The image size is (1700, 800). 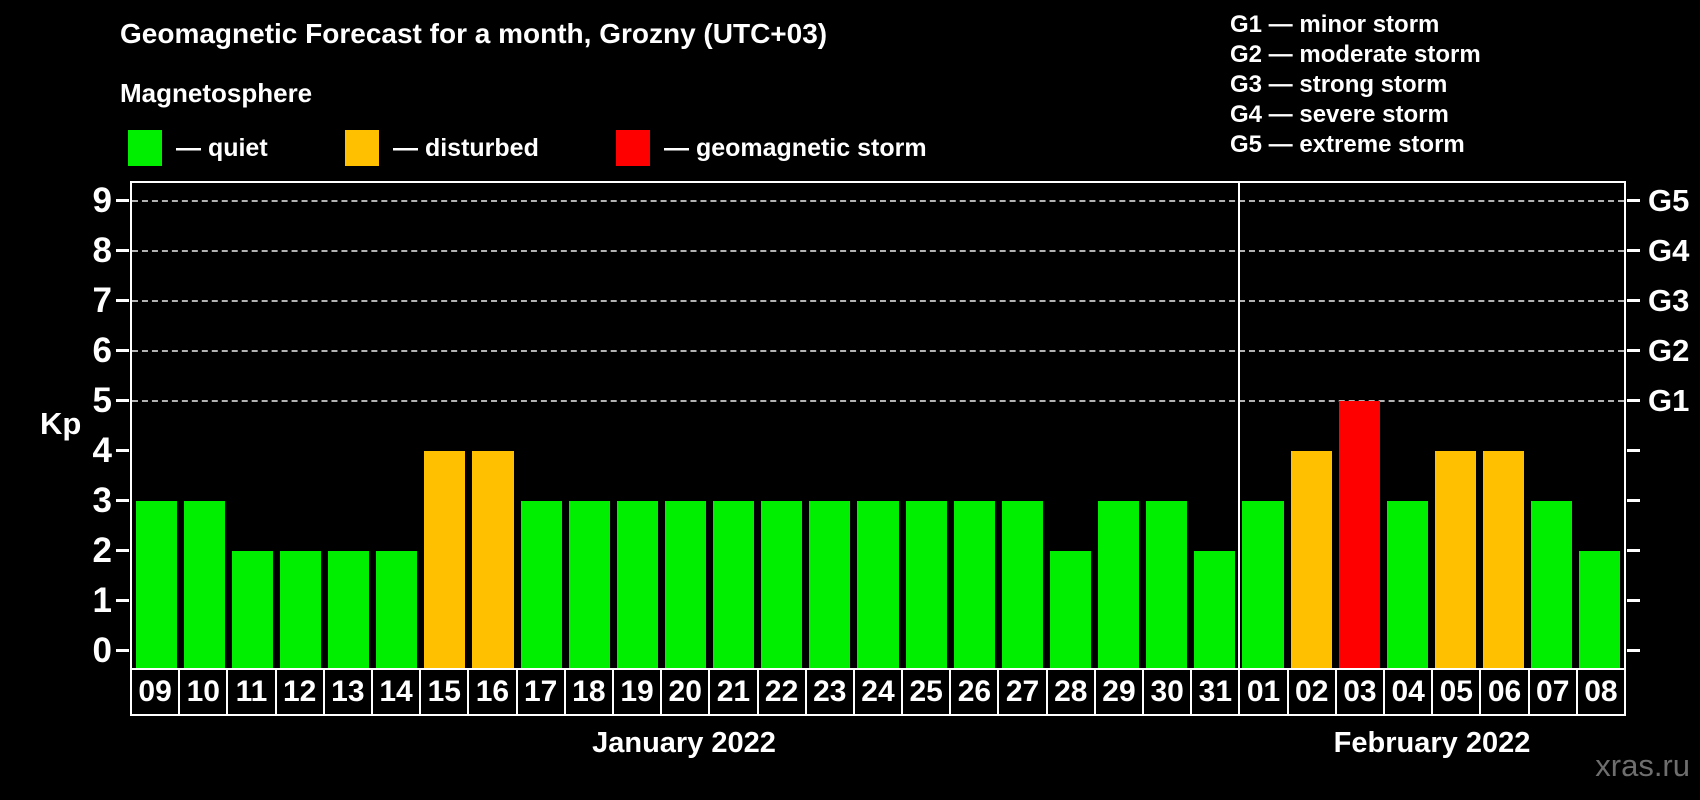 I want to click on y-tick-label-9: 9, so click(x=102, y=200).